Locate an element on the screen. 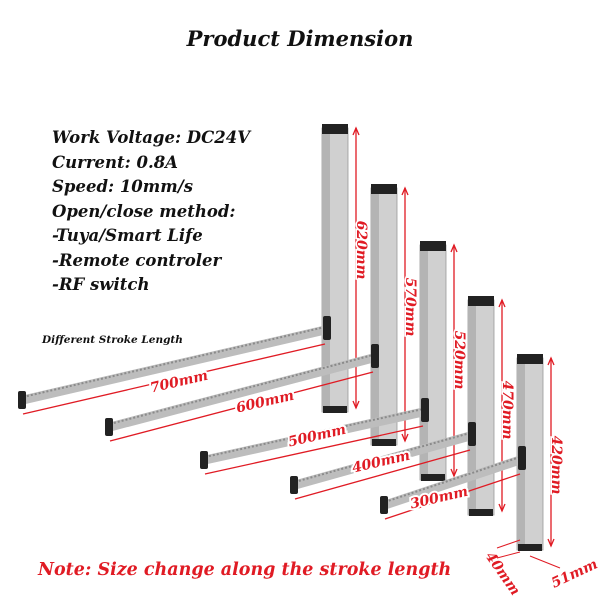 The width and height of the screenshot is (600, 600). page-title: Product Dimension is located at coordinates (300, 38).